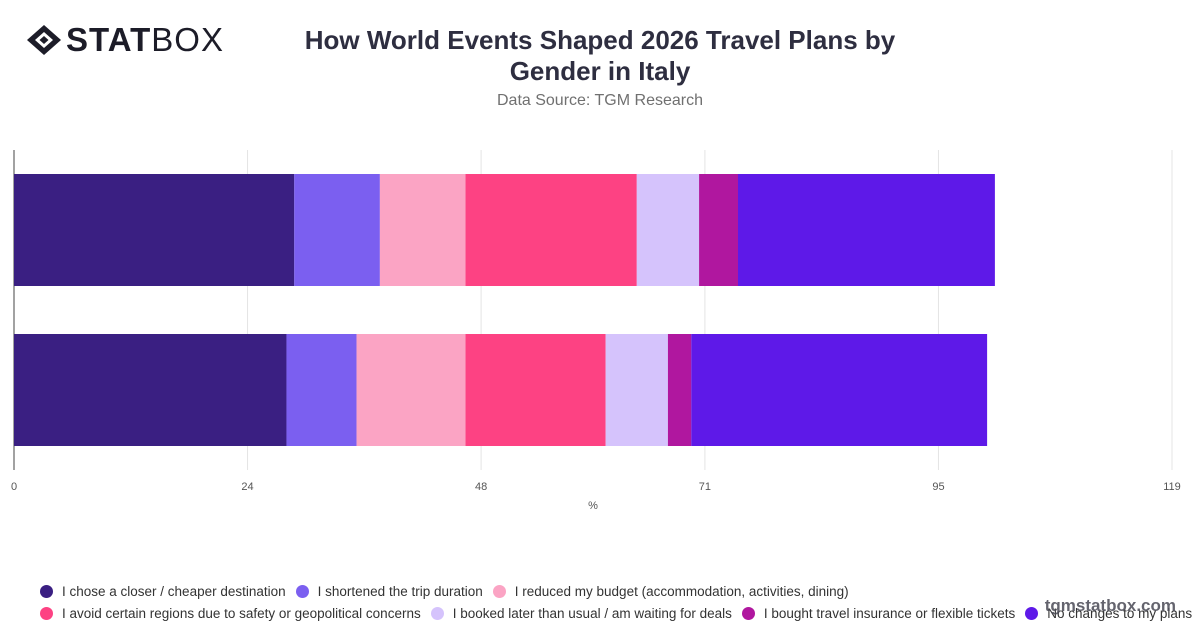 This screenshot has width=1200, height=628. Describe the element at coordinates (174, 591) in the screenshot. I see `legend-label: I chose a closer / cheaper destination` at that location.